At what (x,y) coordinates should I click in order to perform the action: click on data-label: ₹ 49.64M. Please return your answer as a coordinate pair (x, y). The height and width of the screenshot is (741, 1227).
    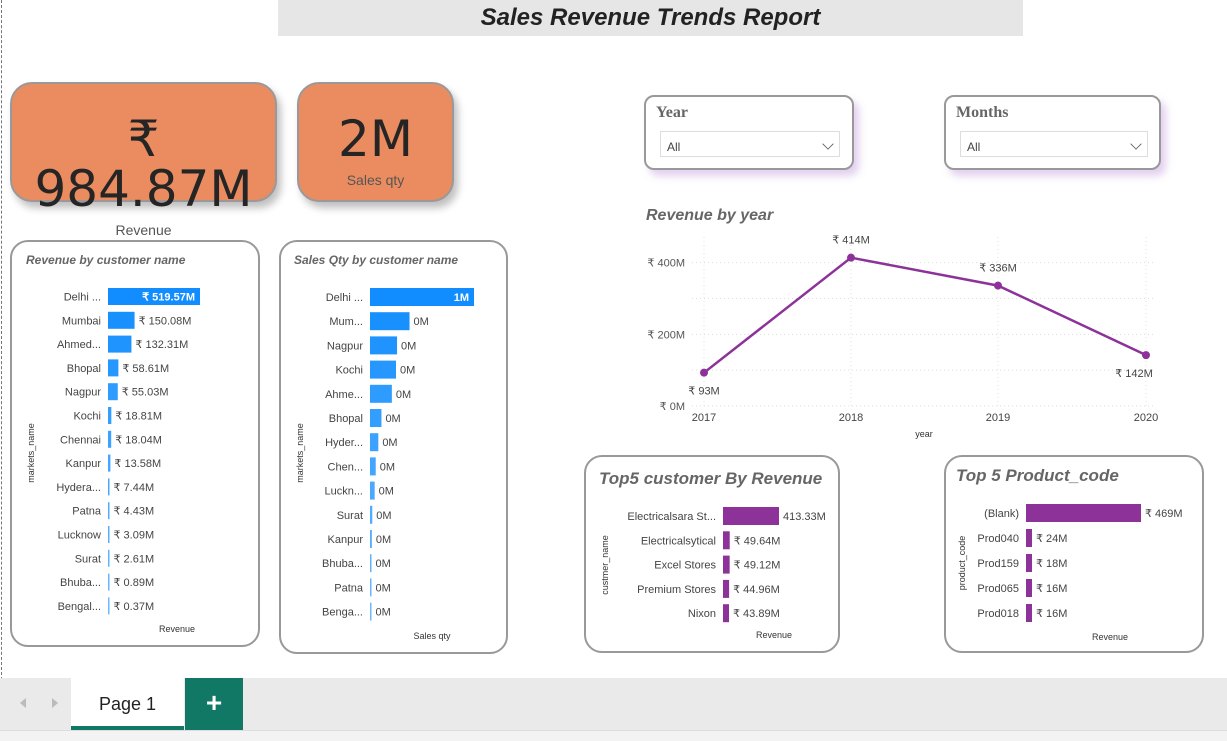
    Looking at the image, I should click on (757, 541).